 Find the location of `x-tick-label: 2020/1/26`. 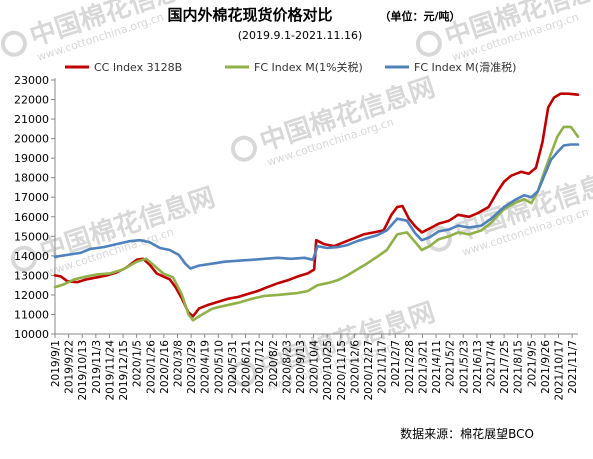

x-tick-label: 2020/1/26 is located at coordinates (151, 367).